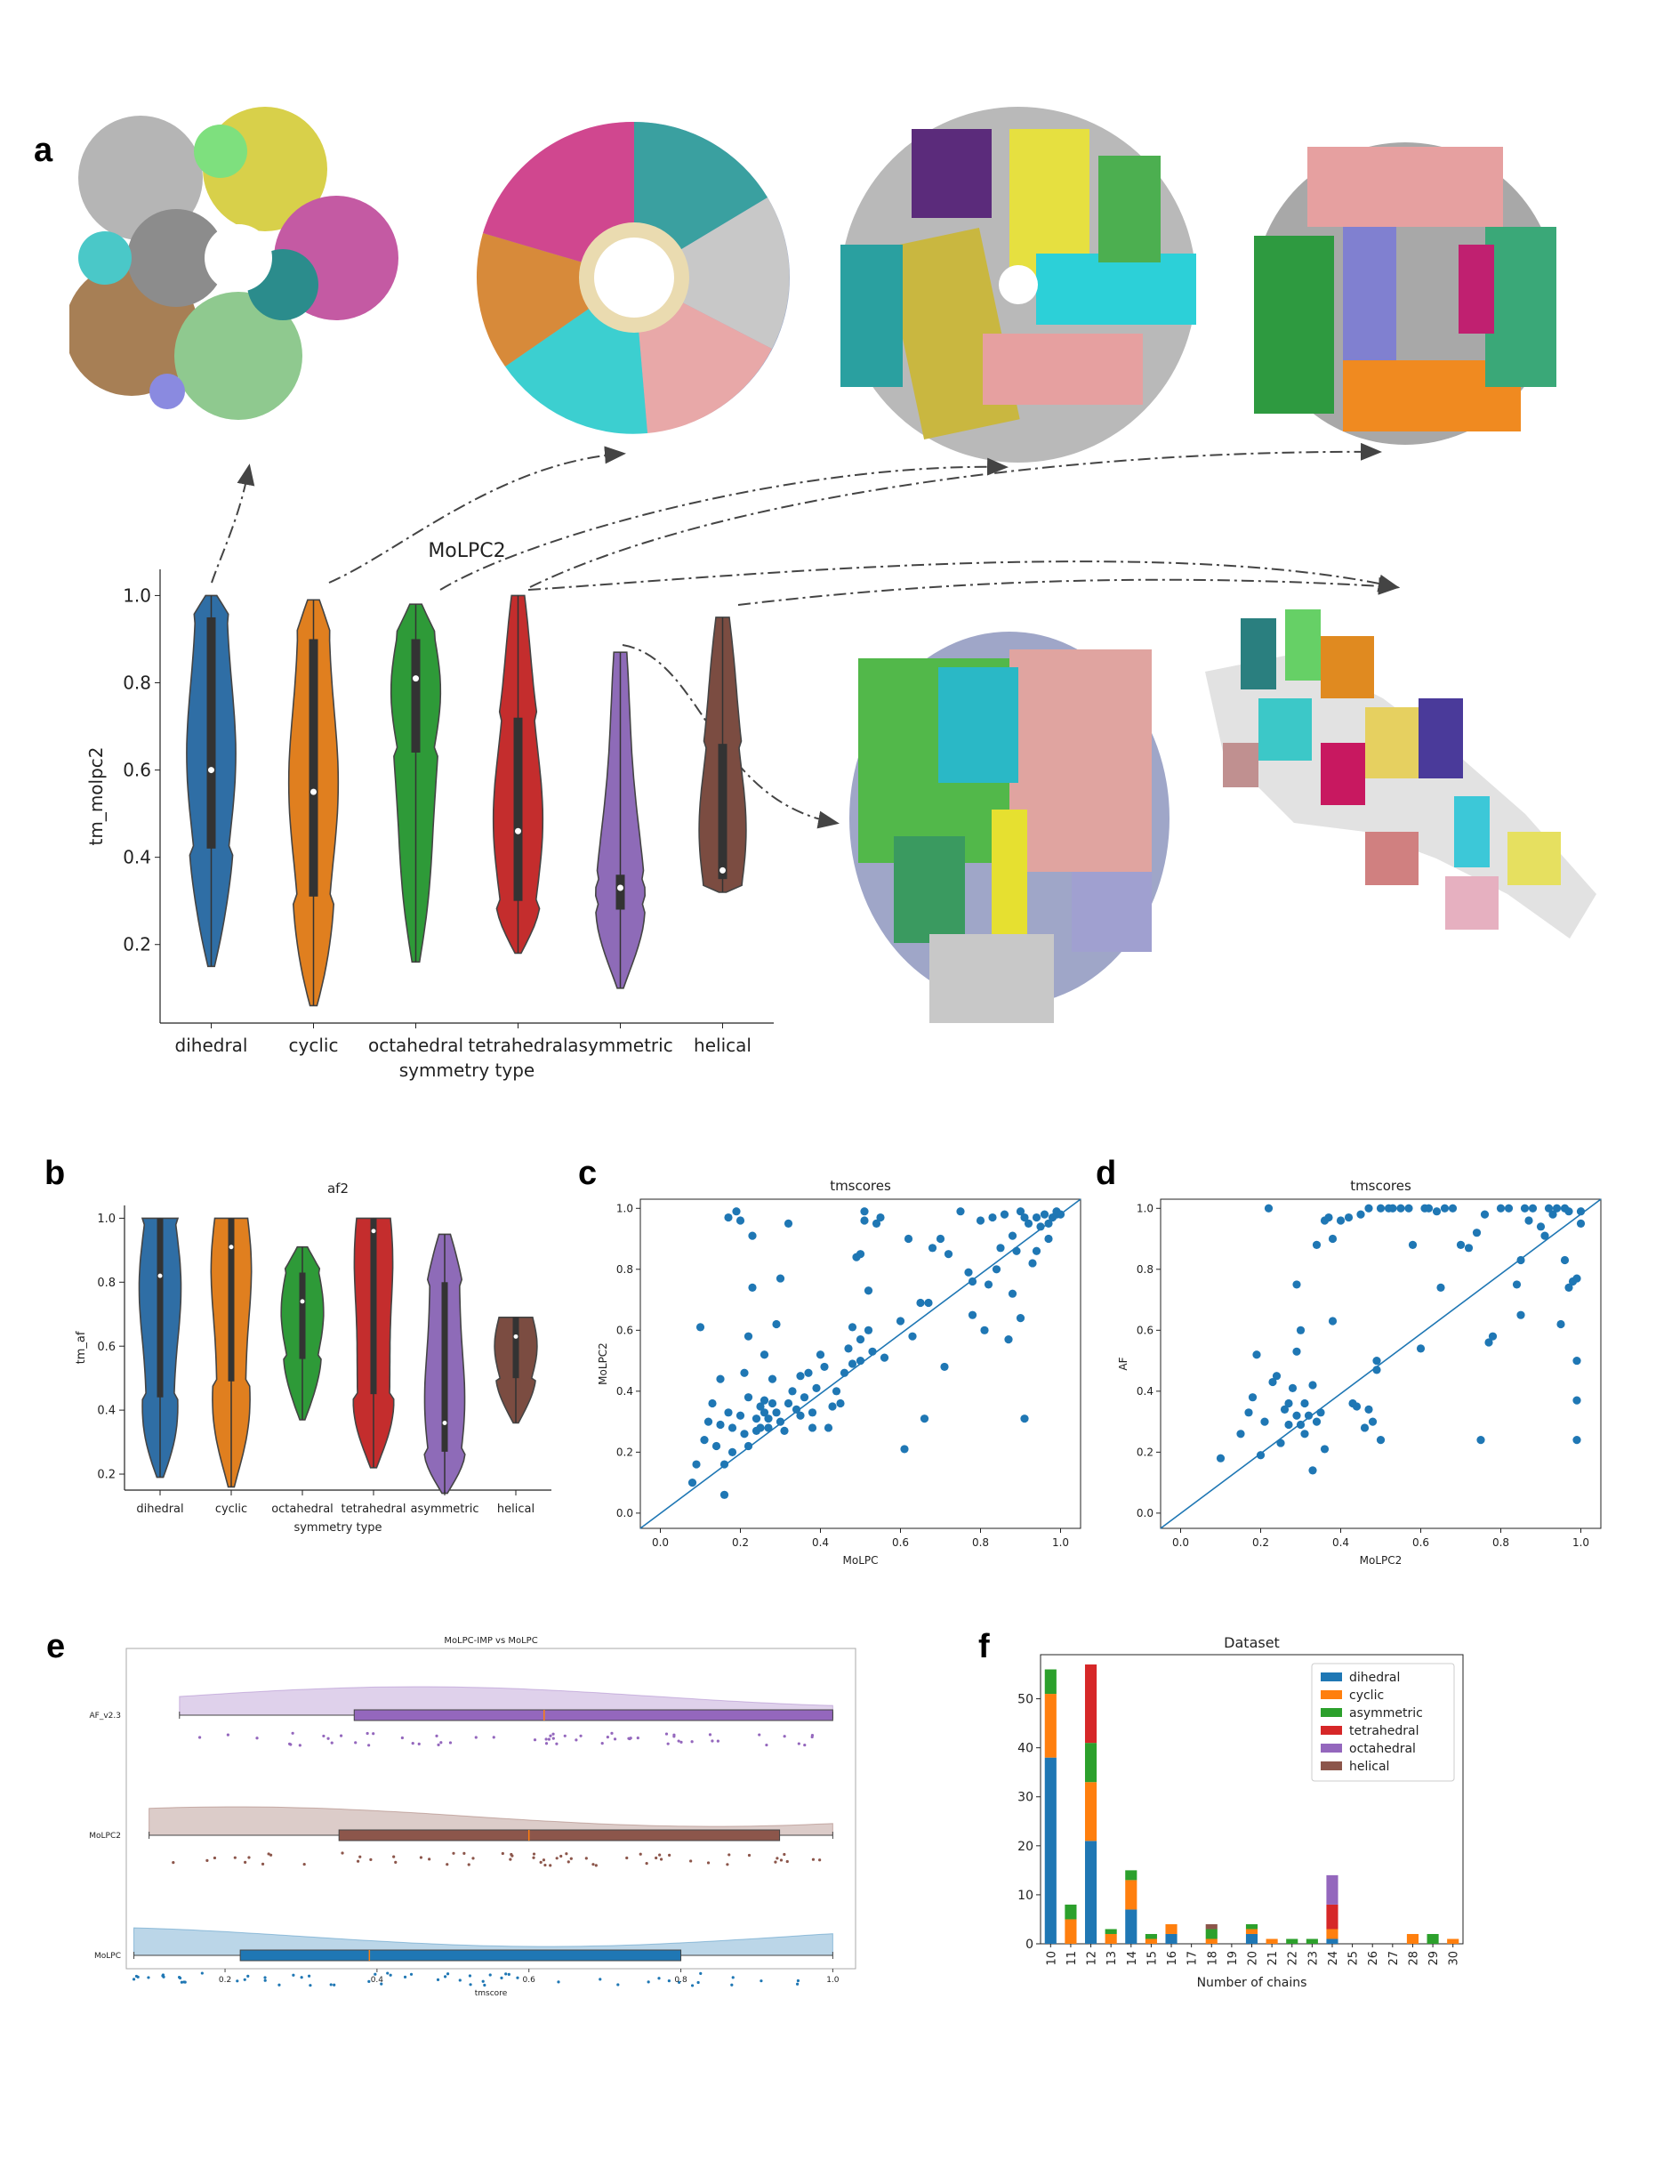  Describe the element at coordinates (660, 1543) in the screenshot. I see `x-tick-label: 0.0` at that location.